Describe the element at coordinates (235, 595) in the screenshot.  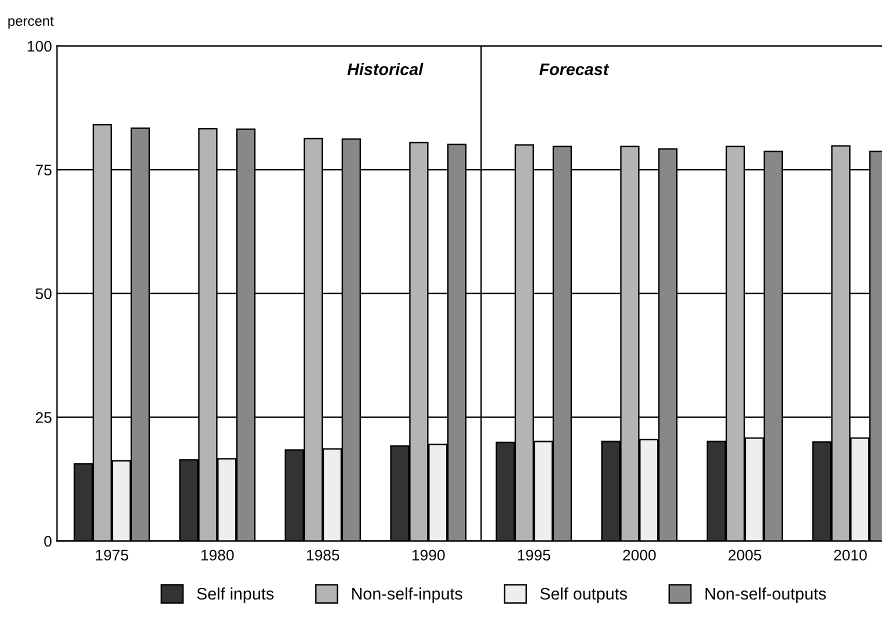
I see `legend-label: Self inputs` at that location.